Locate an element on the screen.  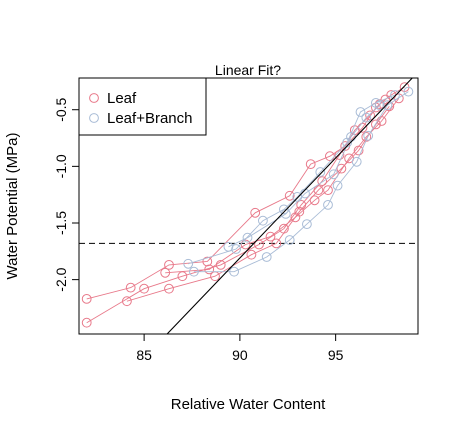
legend-box is located at coordinates (142, 106).